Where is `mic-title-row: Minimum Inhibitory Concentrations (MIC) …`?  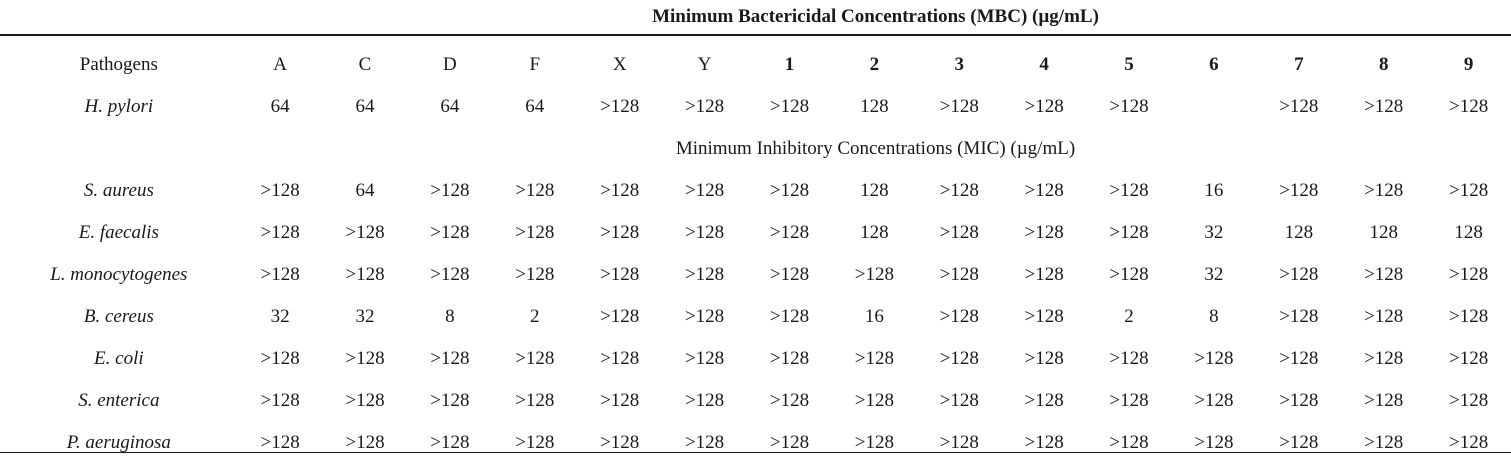 mic-title-row: Minimum Inhibitory Concentrations (MIC) … is located at coordinates (755, 149).